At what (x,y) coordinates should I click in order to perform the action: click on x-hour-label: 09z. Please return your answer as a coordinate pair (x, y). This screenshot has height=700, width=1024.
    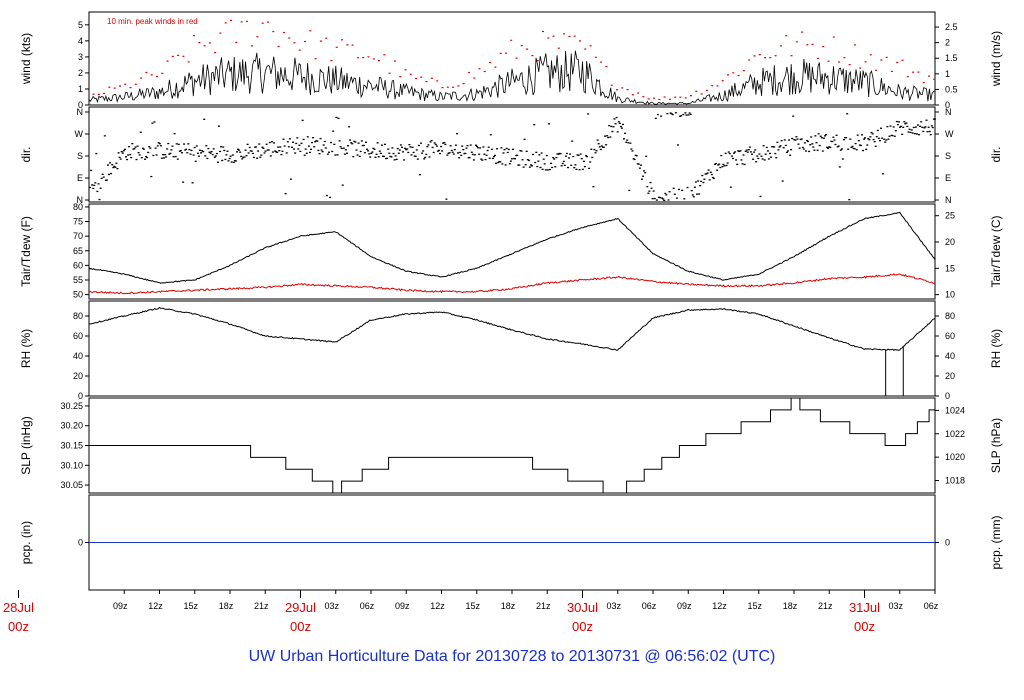
    Looking at the image, I should click on (120, 606).